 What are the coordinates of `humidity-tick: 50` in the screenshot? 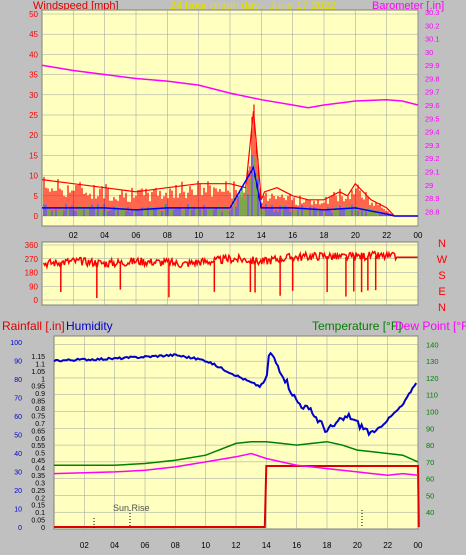 It's located at (18, 436).